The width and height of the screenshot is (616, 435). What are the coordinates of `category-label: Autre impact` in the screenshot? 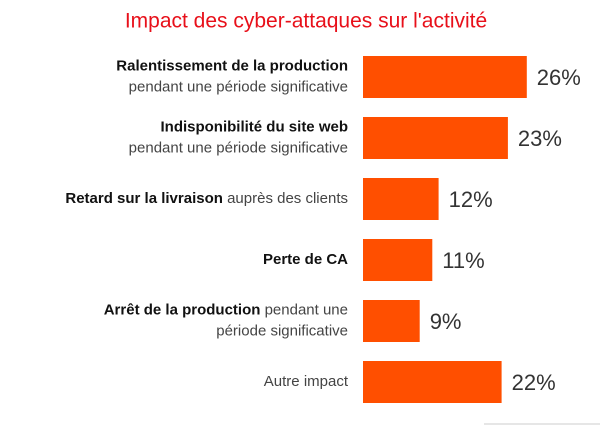 It's located at (306, 381).